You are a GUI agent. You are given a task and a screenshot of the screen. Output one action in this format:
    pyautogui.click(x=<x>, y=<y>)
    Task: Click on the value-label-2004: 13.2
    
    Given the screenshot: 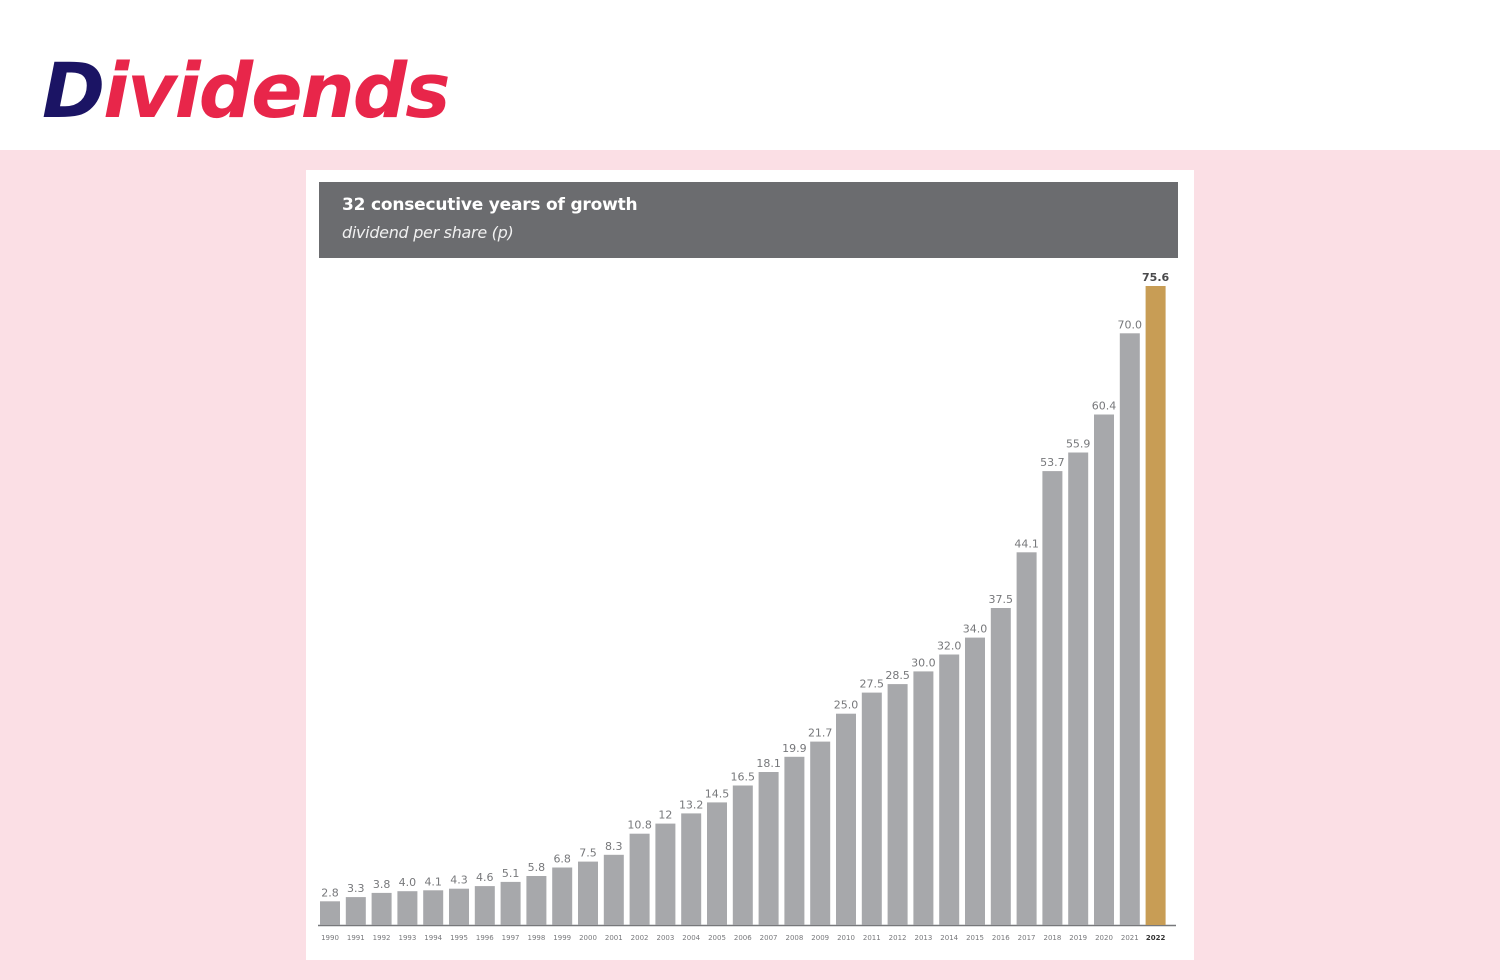 What is the action you would take?
    pyautogui.click(x=691, y=804)
    